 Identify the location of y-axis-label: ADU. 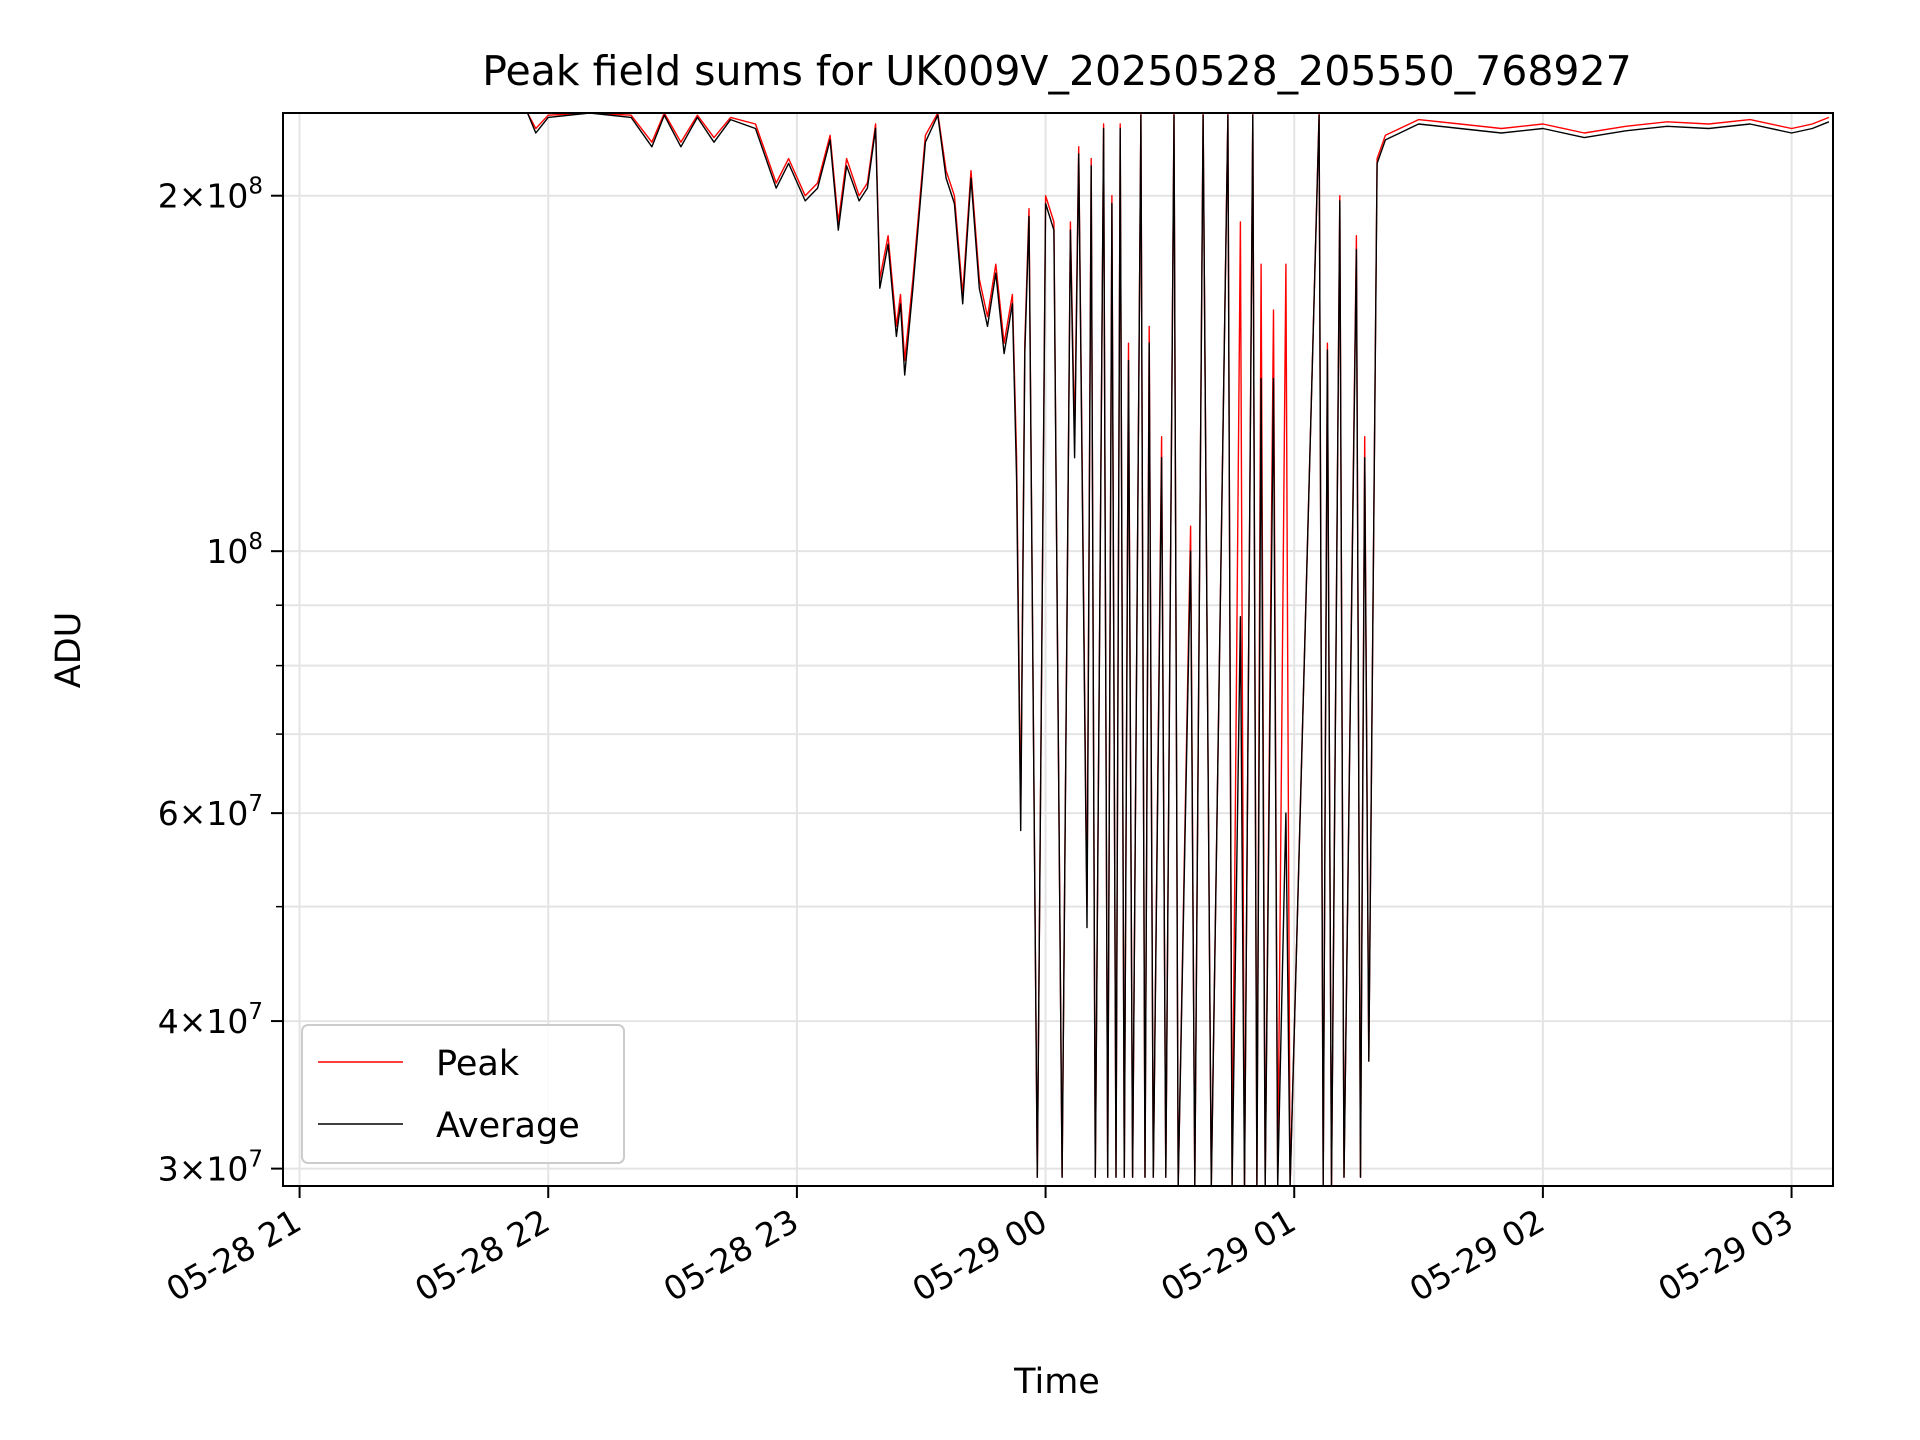
(69, 650).